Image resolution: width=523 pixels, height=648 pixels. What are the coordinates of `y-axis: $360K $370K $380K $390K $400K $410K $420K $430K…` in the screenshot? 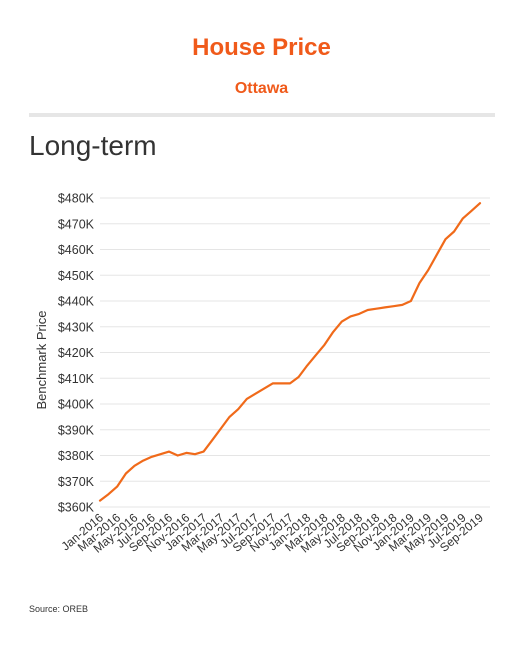 It's located at (76, 353).